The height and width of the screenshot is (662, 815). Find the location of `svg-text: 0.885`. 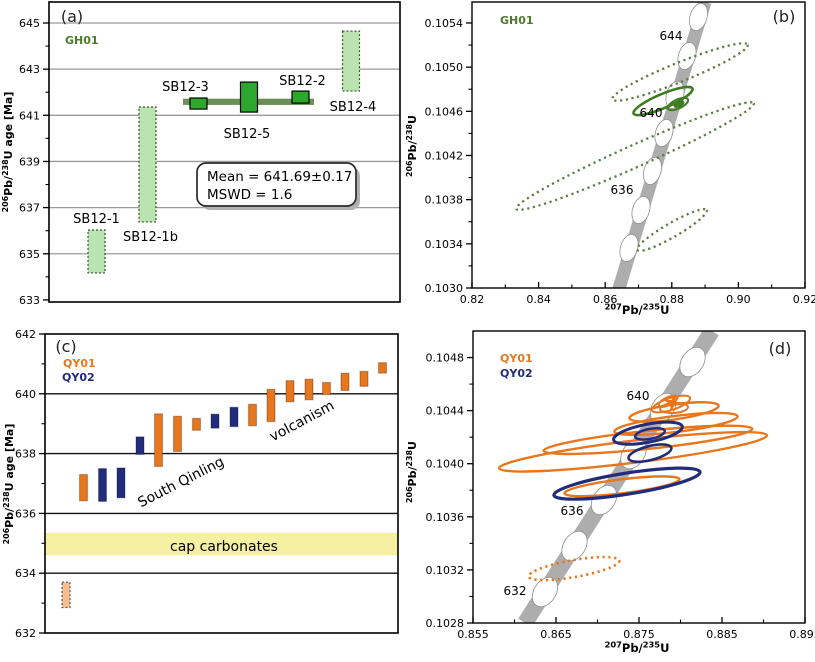

svg-text: 0.885 is located at coordinates (722, 634).